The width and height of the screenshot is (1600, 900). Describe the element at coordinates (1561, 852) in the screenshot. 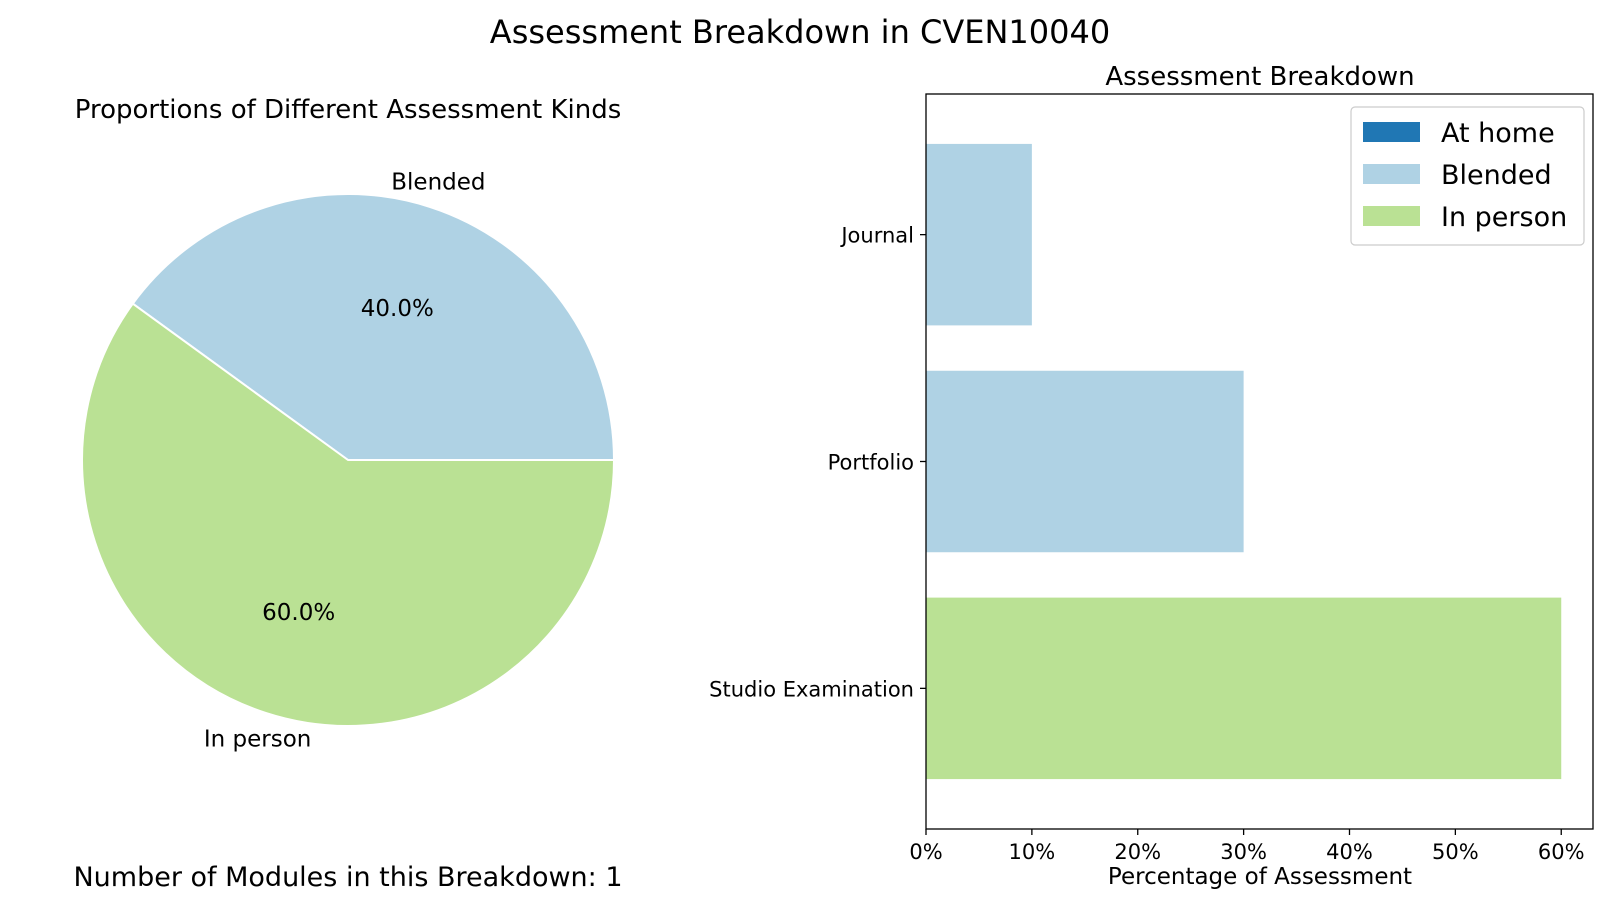

I see `x-tick-label-6: 60%` at that location.